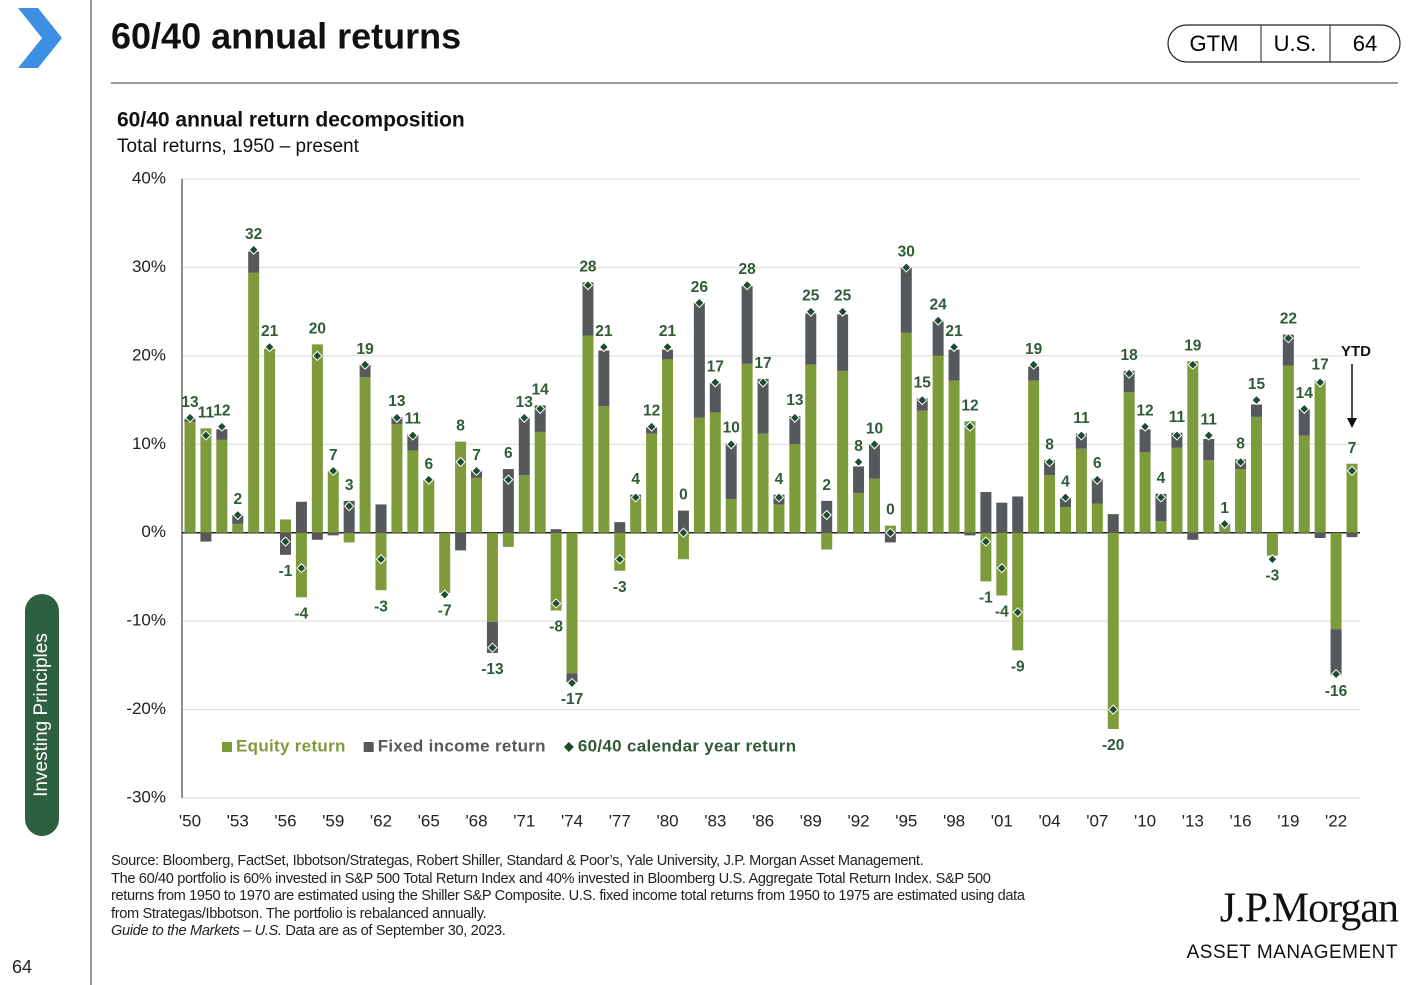 The height and width of the screenshot is (985, 1420). Describe the element at coordinates (368, 747) in the screenshot. I see `legend-marker` at that location.